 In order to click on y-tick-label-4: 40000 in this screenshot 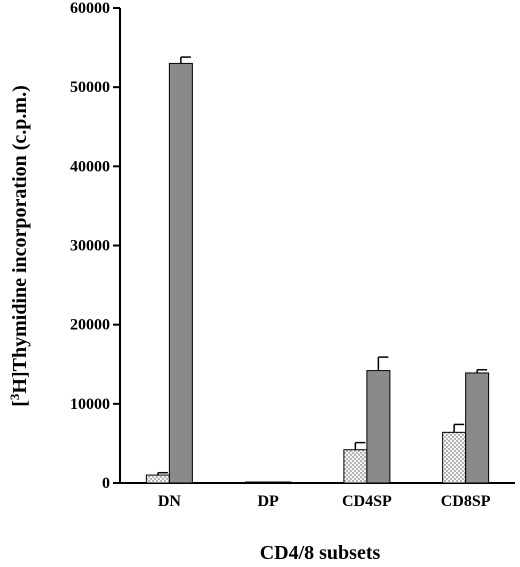, I will do `click(90, 166)`.